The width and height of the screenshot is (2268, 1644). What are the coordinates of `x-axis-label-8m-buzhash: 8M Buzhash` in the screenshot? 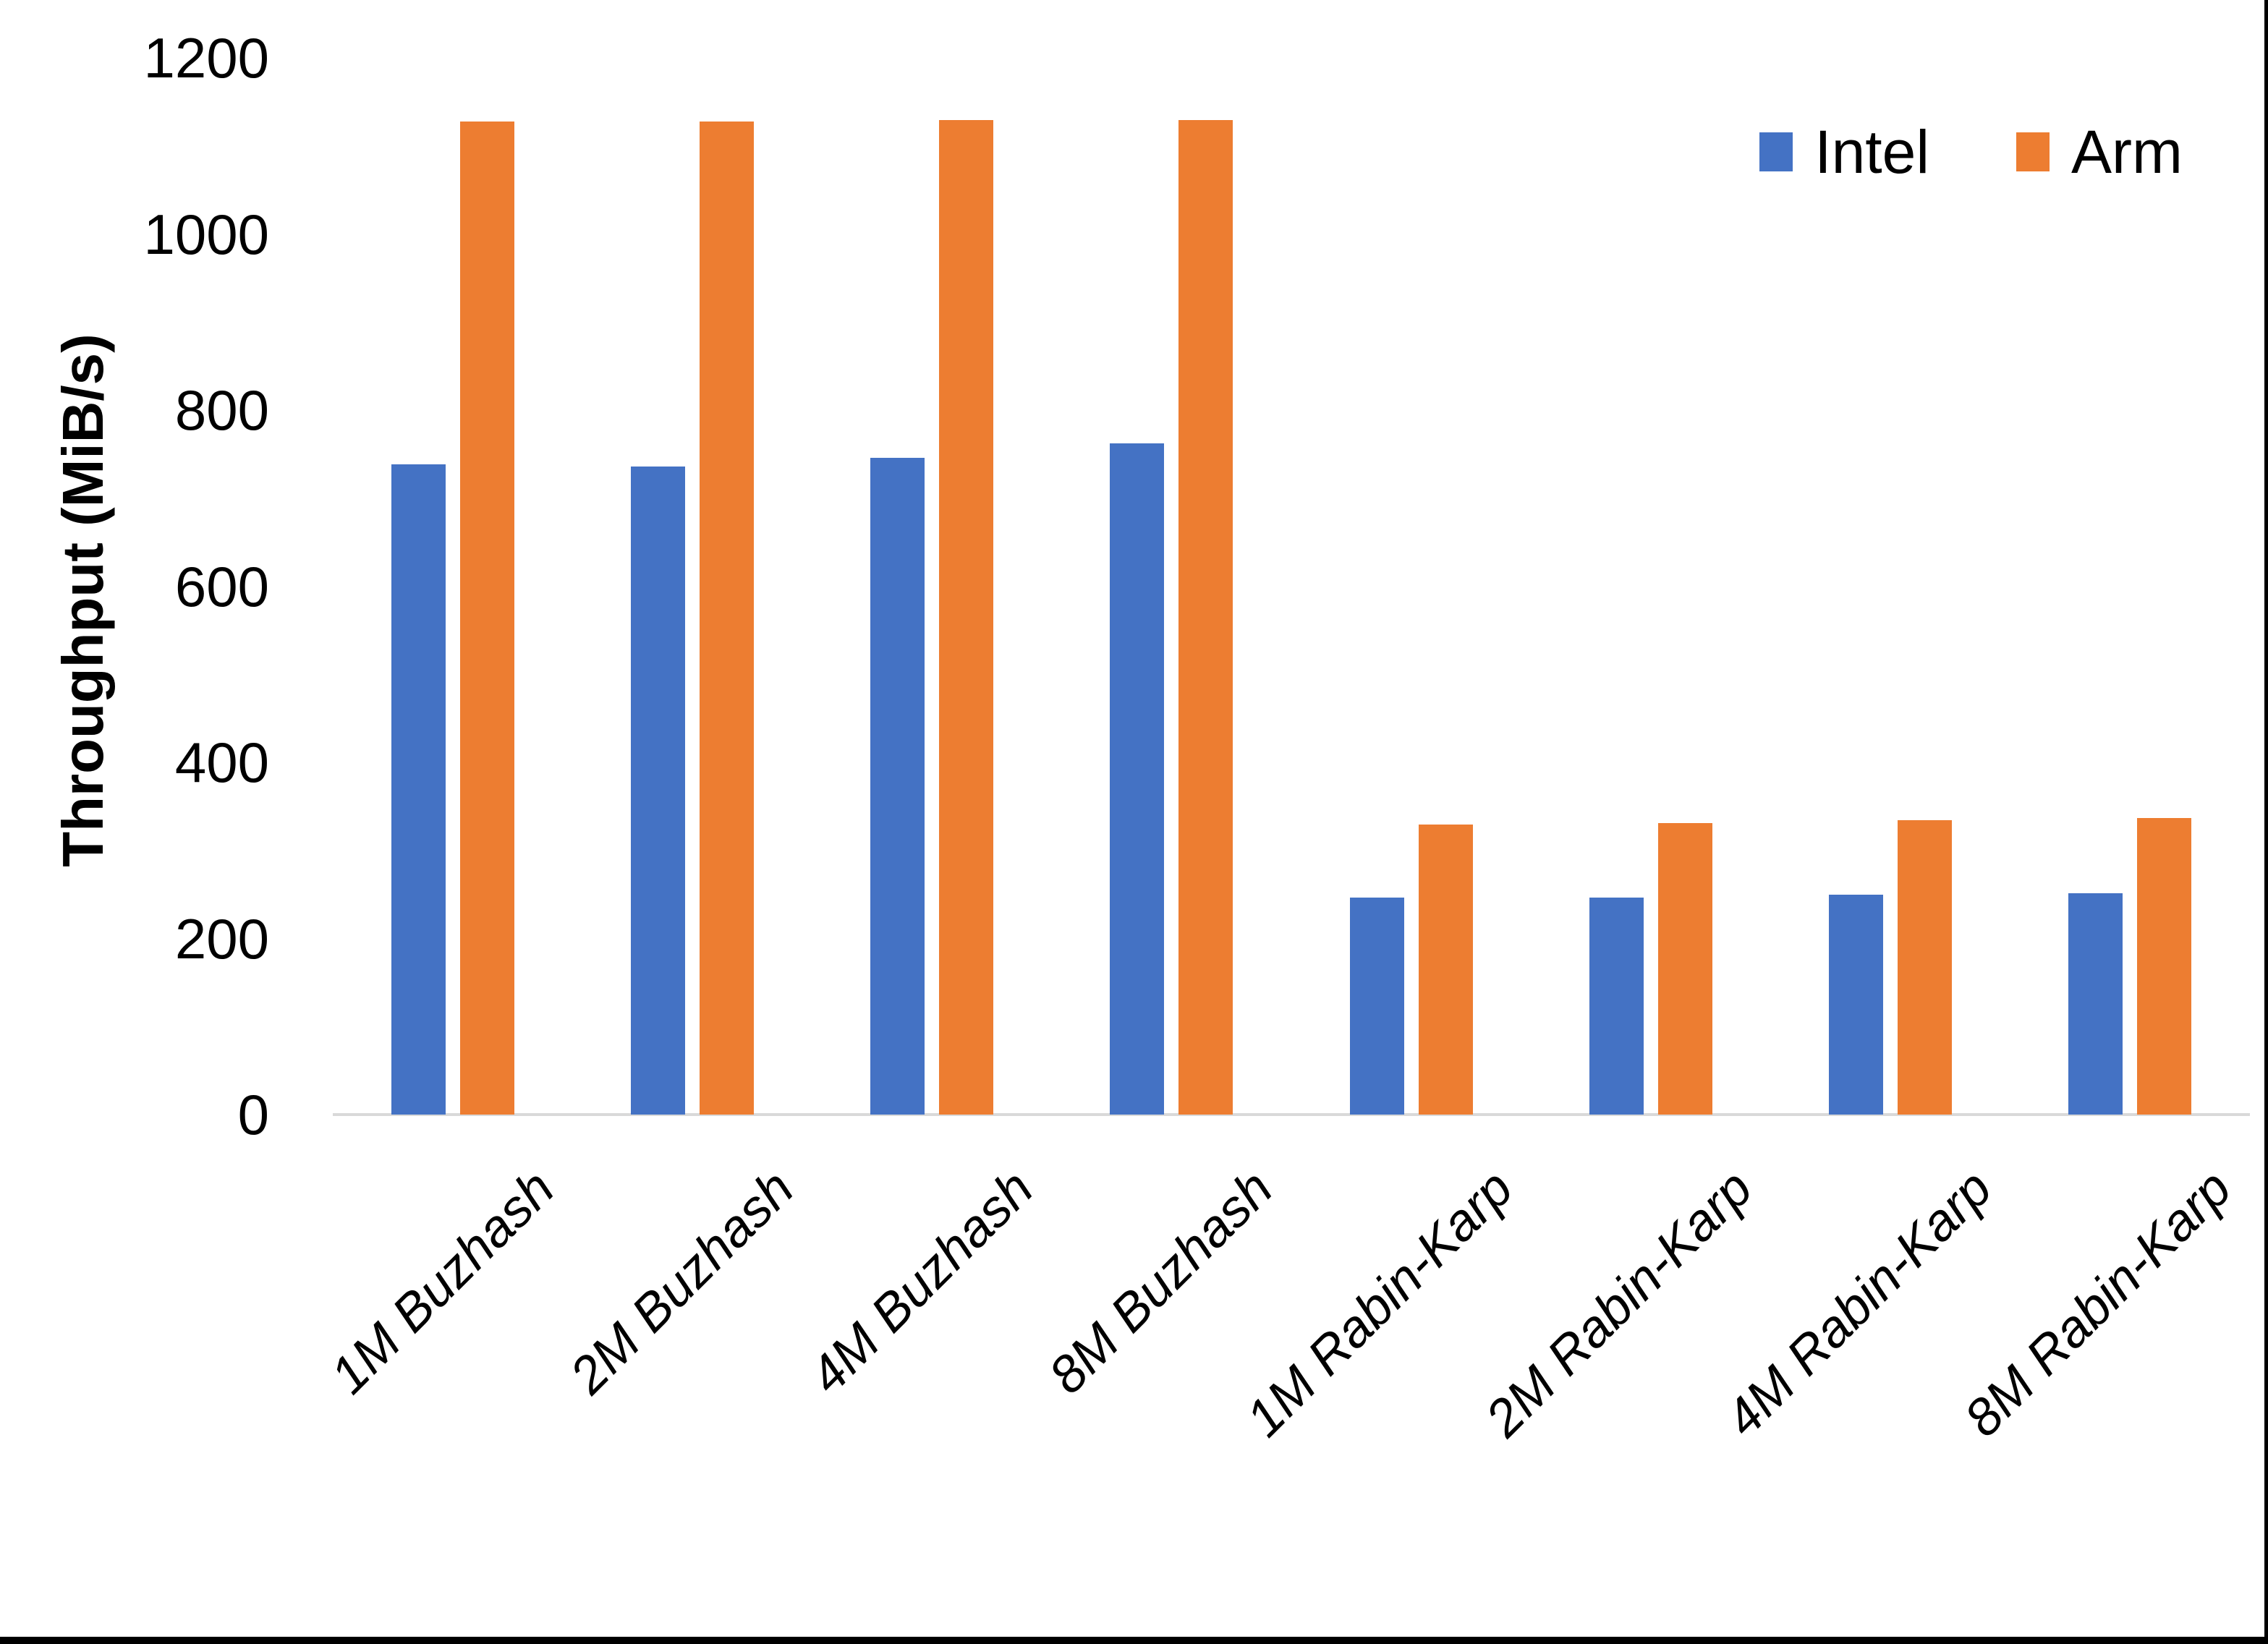 It's located at (1160, 1282).